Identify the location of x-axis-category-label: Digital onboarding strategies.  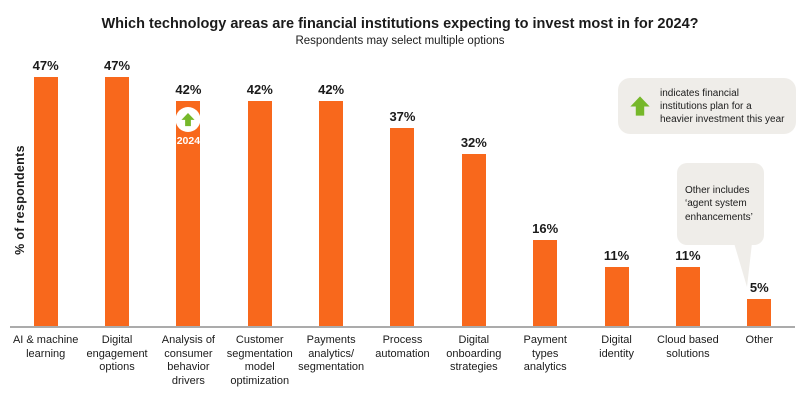
(474, 353).